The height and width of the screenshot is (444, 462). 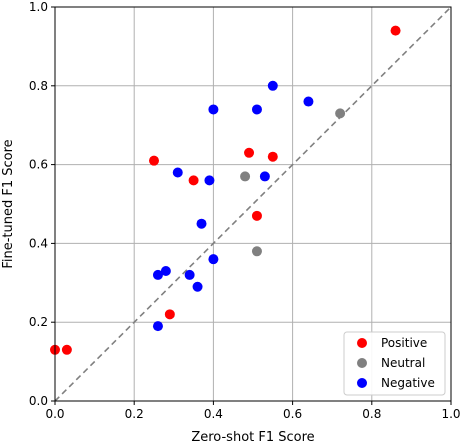 I want to click on legend-label-negative: Negative, so click(x=408, y=383).